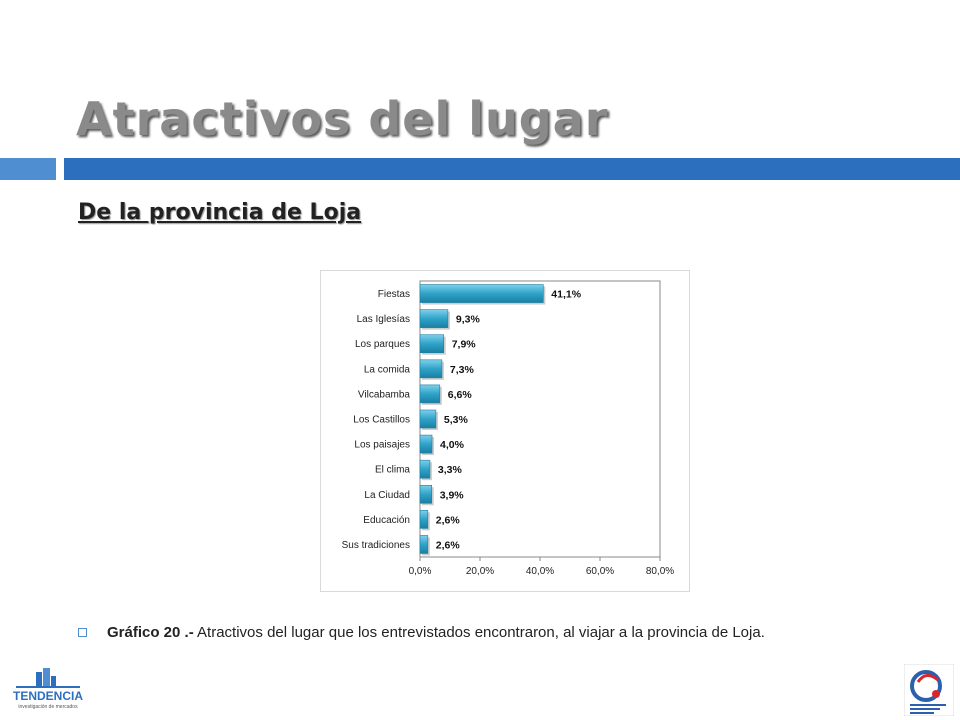  I want to click on category-label: Los paisajes, so click(382, 445).